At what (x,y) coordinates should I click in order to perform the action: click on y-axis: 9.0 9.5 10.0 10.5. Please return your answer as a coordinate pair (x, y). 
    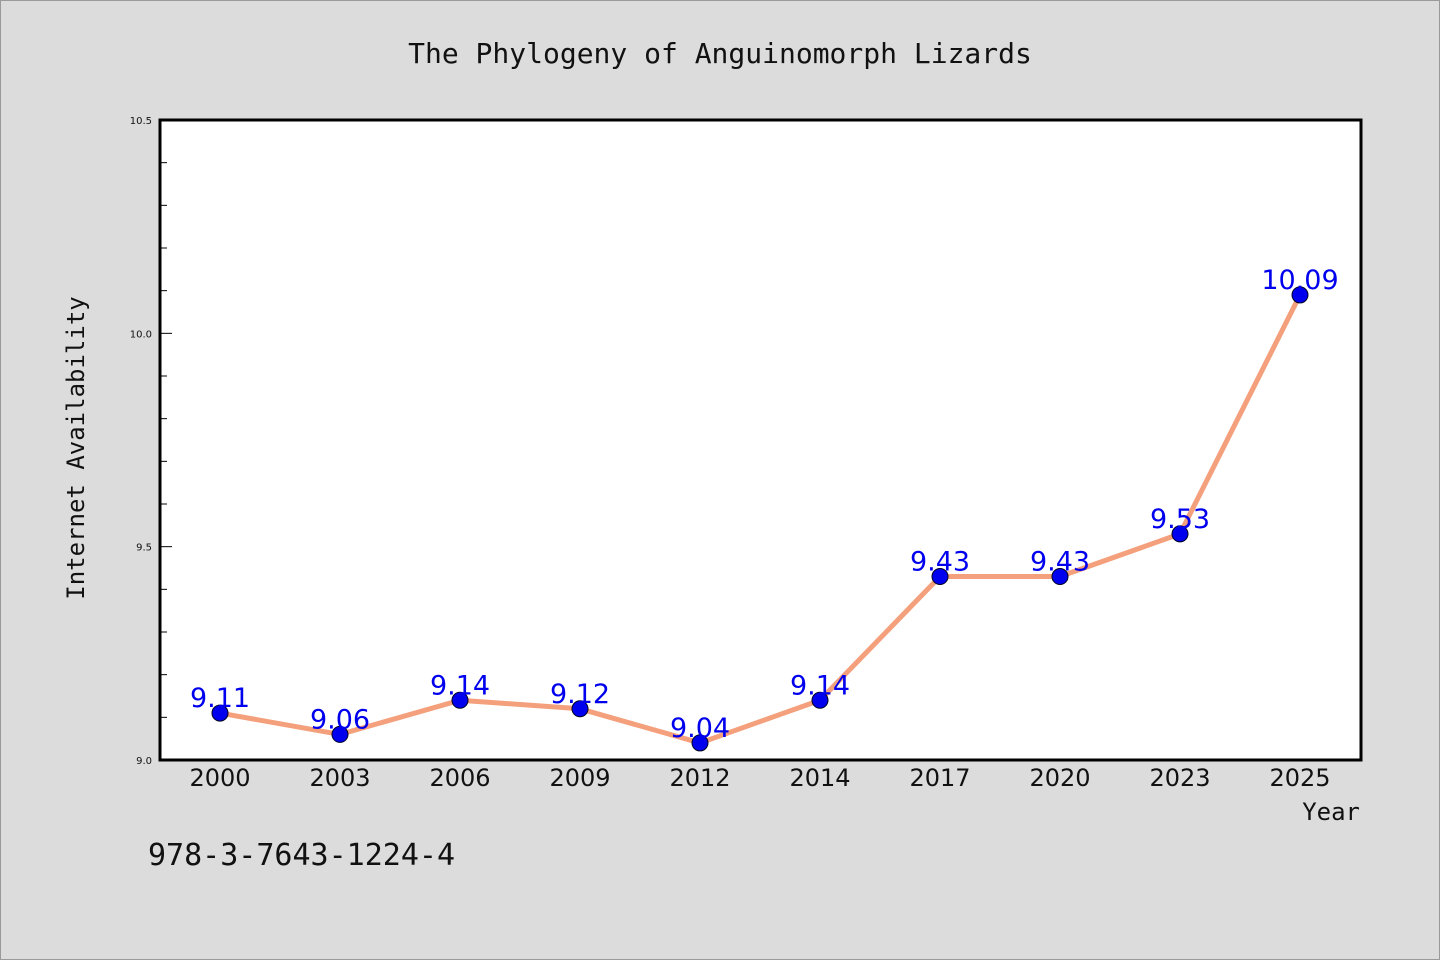
    Looking at the image, I should click on (151, 441).